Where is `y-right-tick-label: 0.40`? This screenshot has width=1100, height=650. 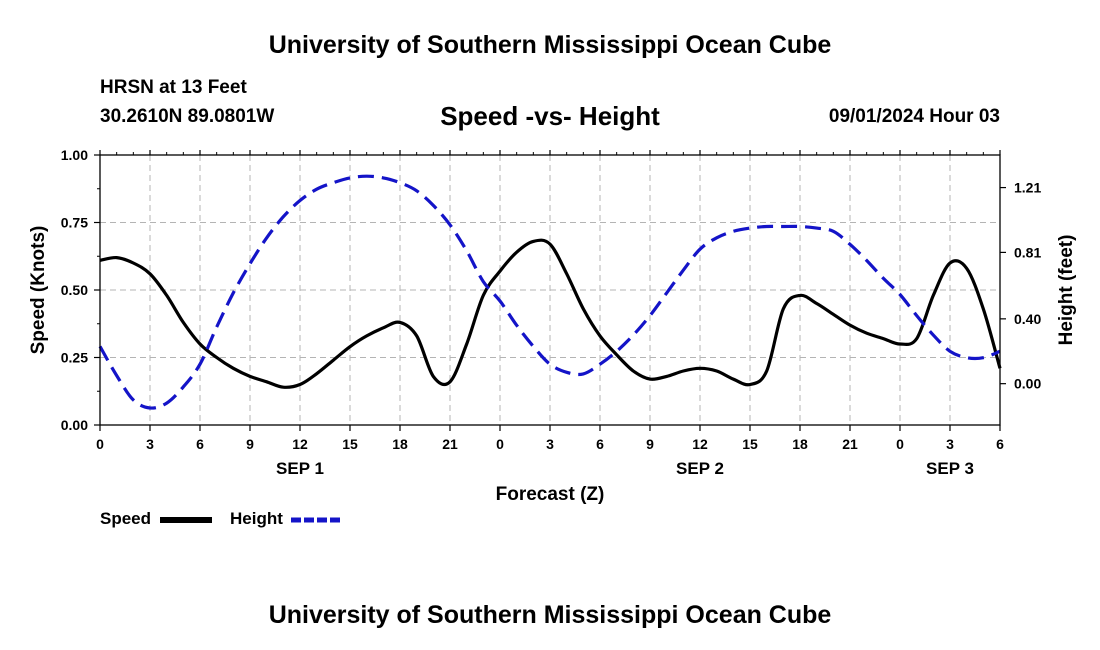 y-right-tick-label: 0.40 is located at coordinates (1027, 319).